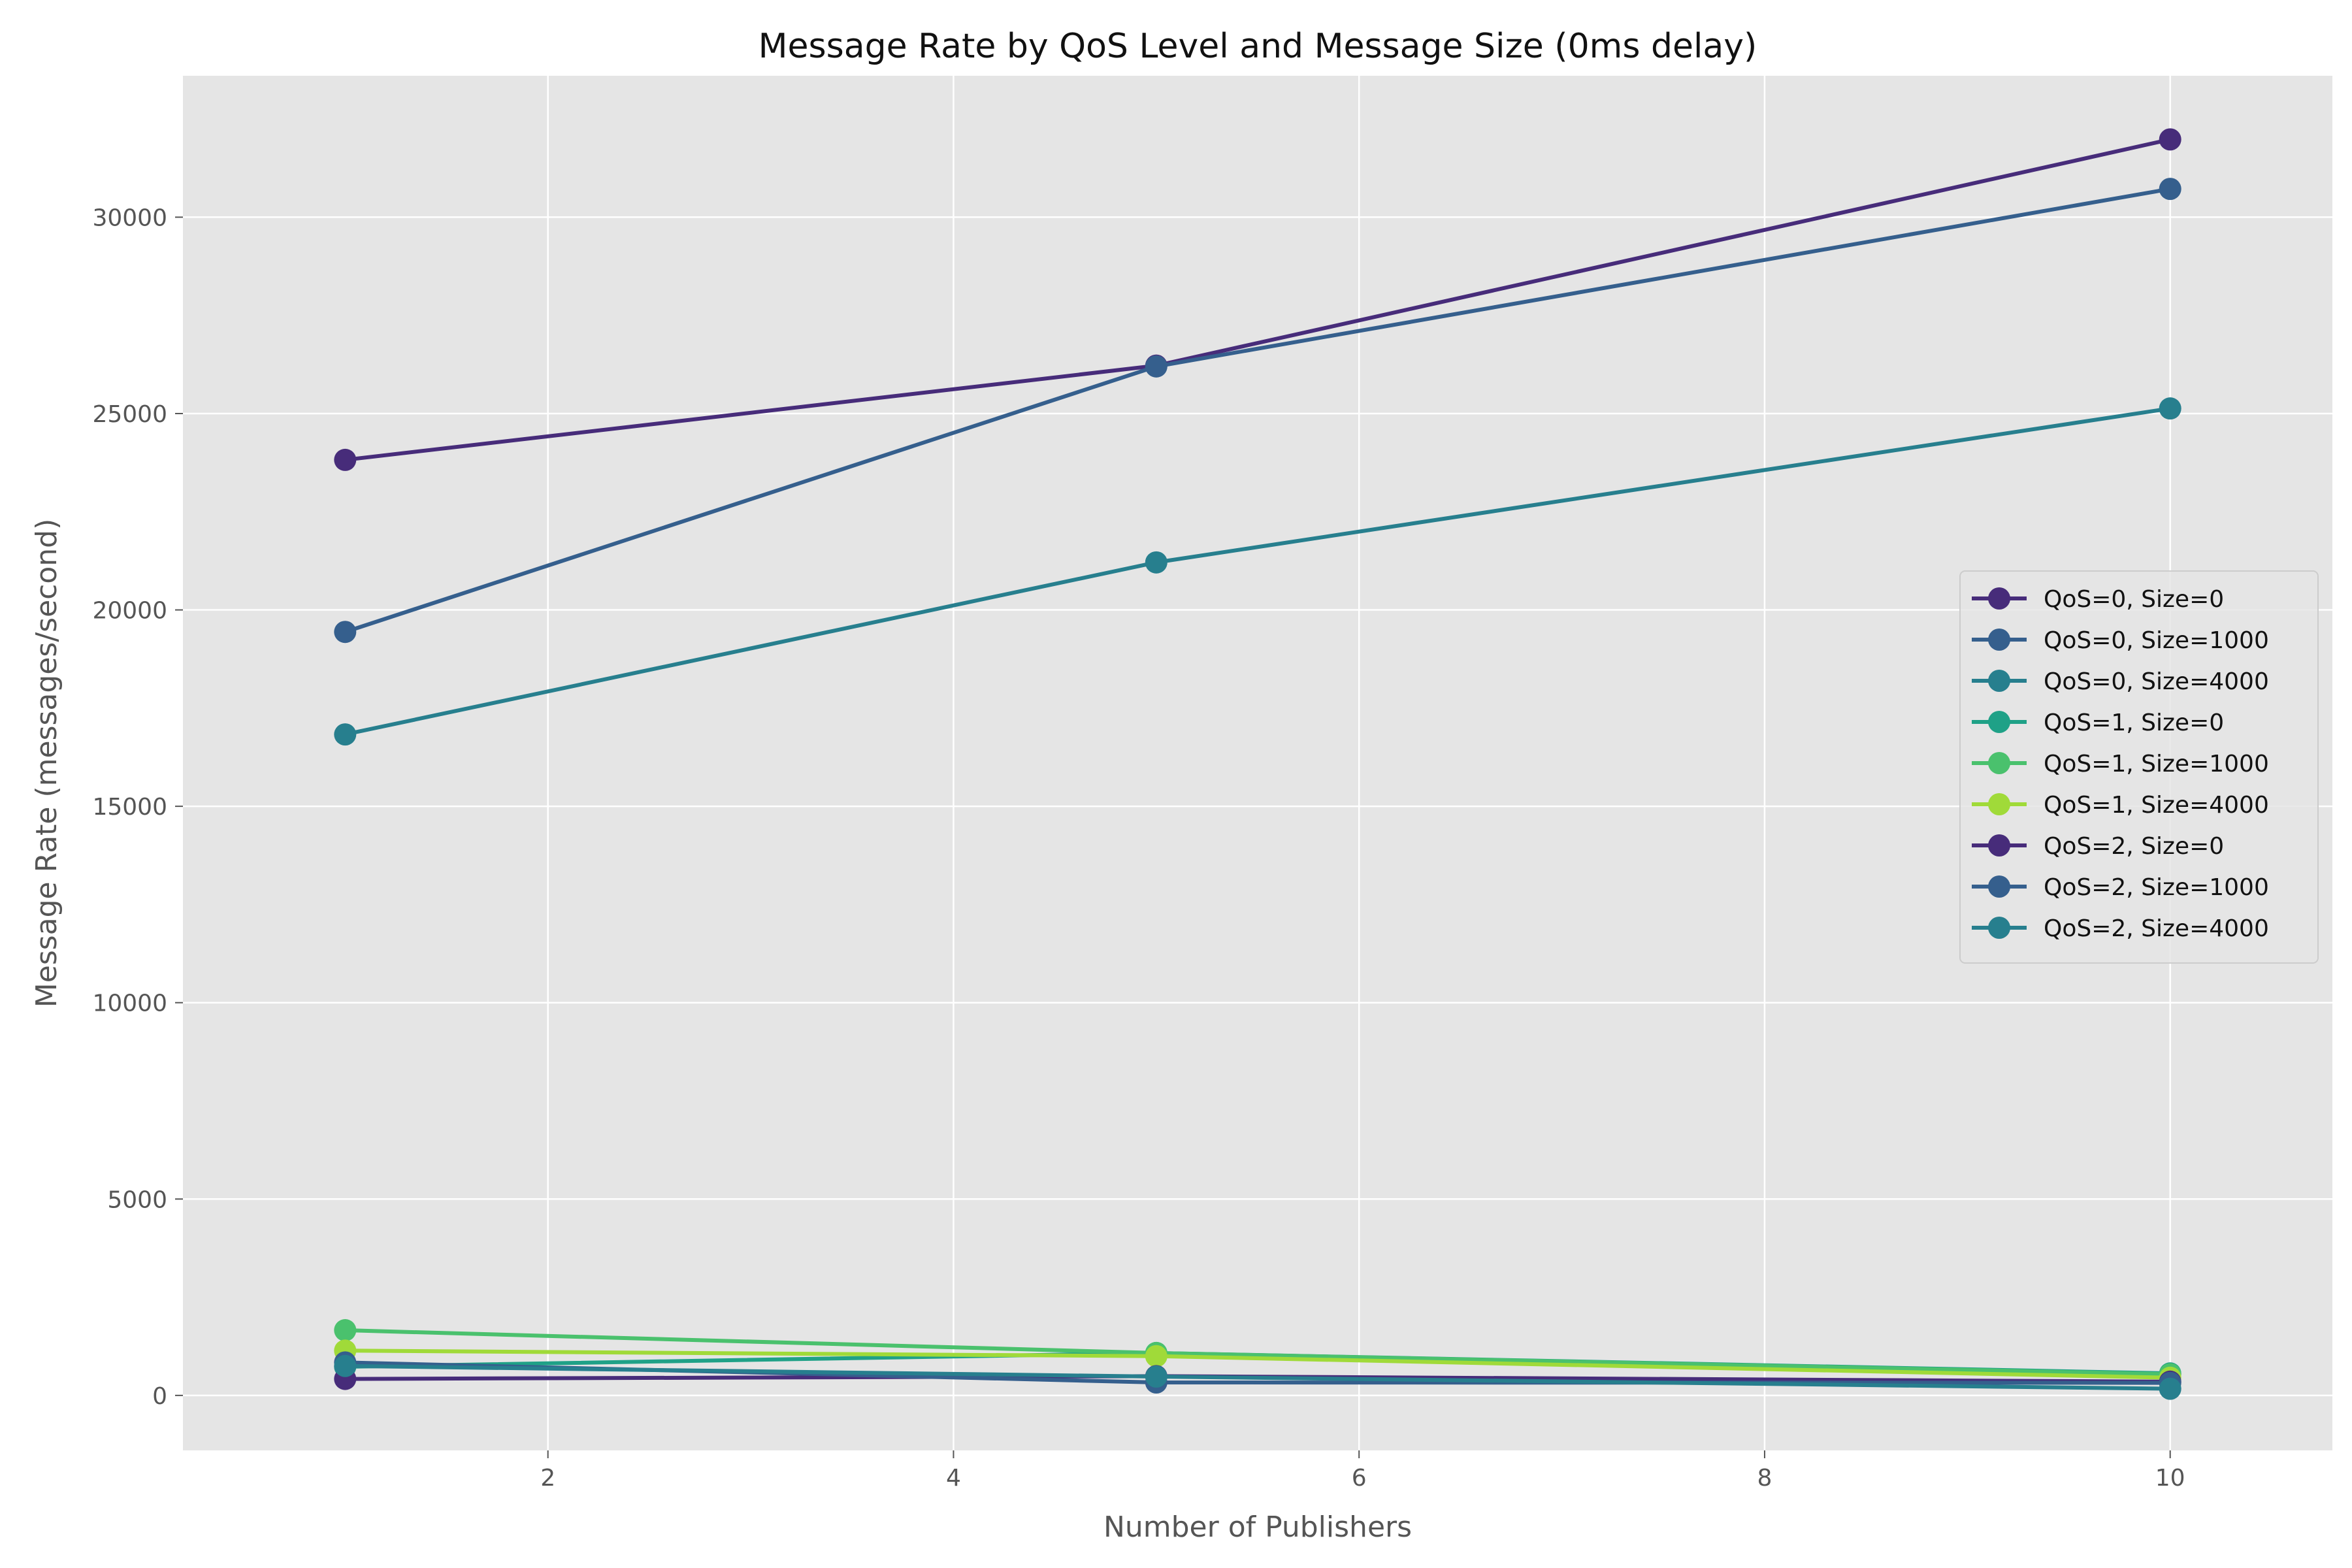  Describe the element at coordinates (2134, 599) in the screenshot. I see `legend-label: QoS=0, Size=0` at that location.